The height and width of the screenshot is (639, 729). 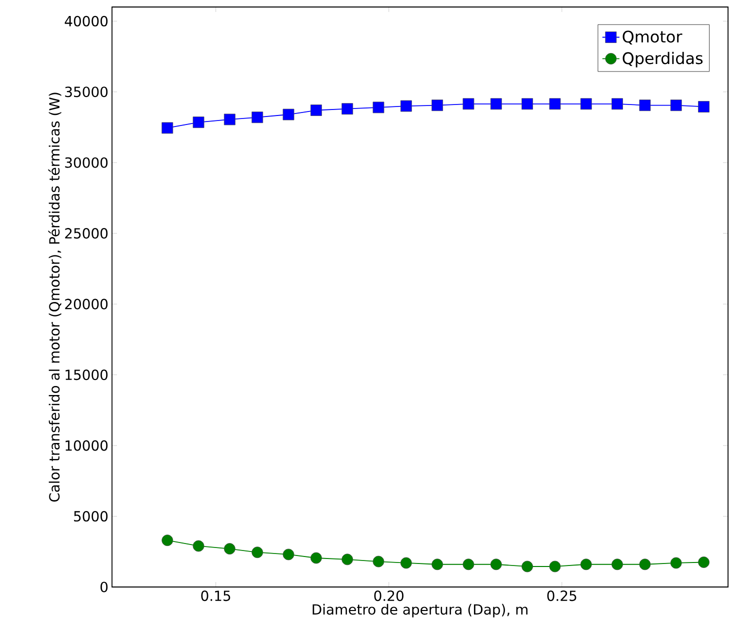 I want to click on x-tick-label: 0.20, so click(x=389, y=596).